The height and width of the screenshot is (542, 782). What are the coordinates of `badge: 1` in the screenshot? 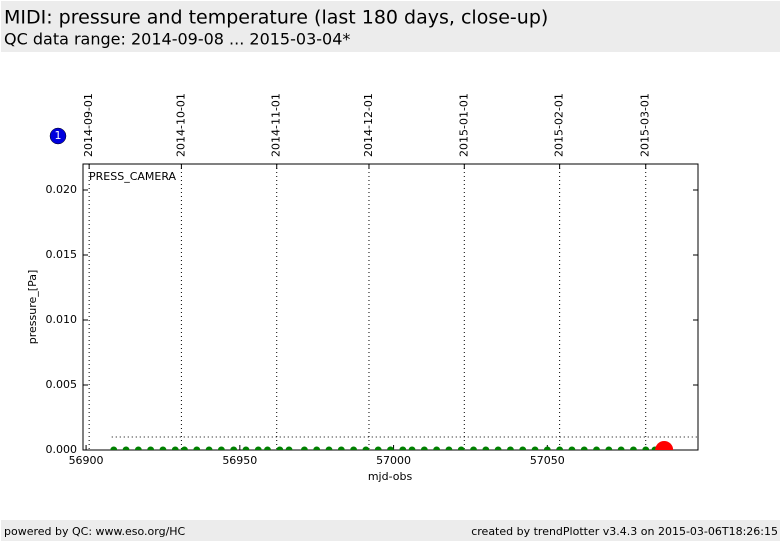 It's located at (58, 135).